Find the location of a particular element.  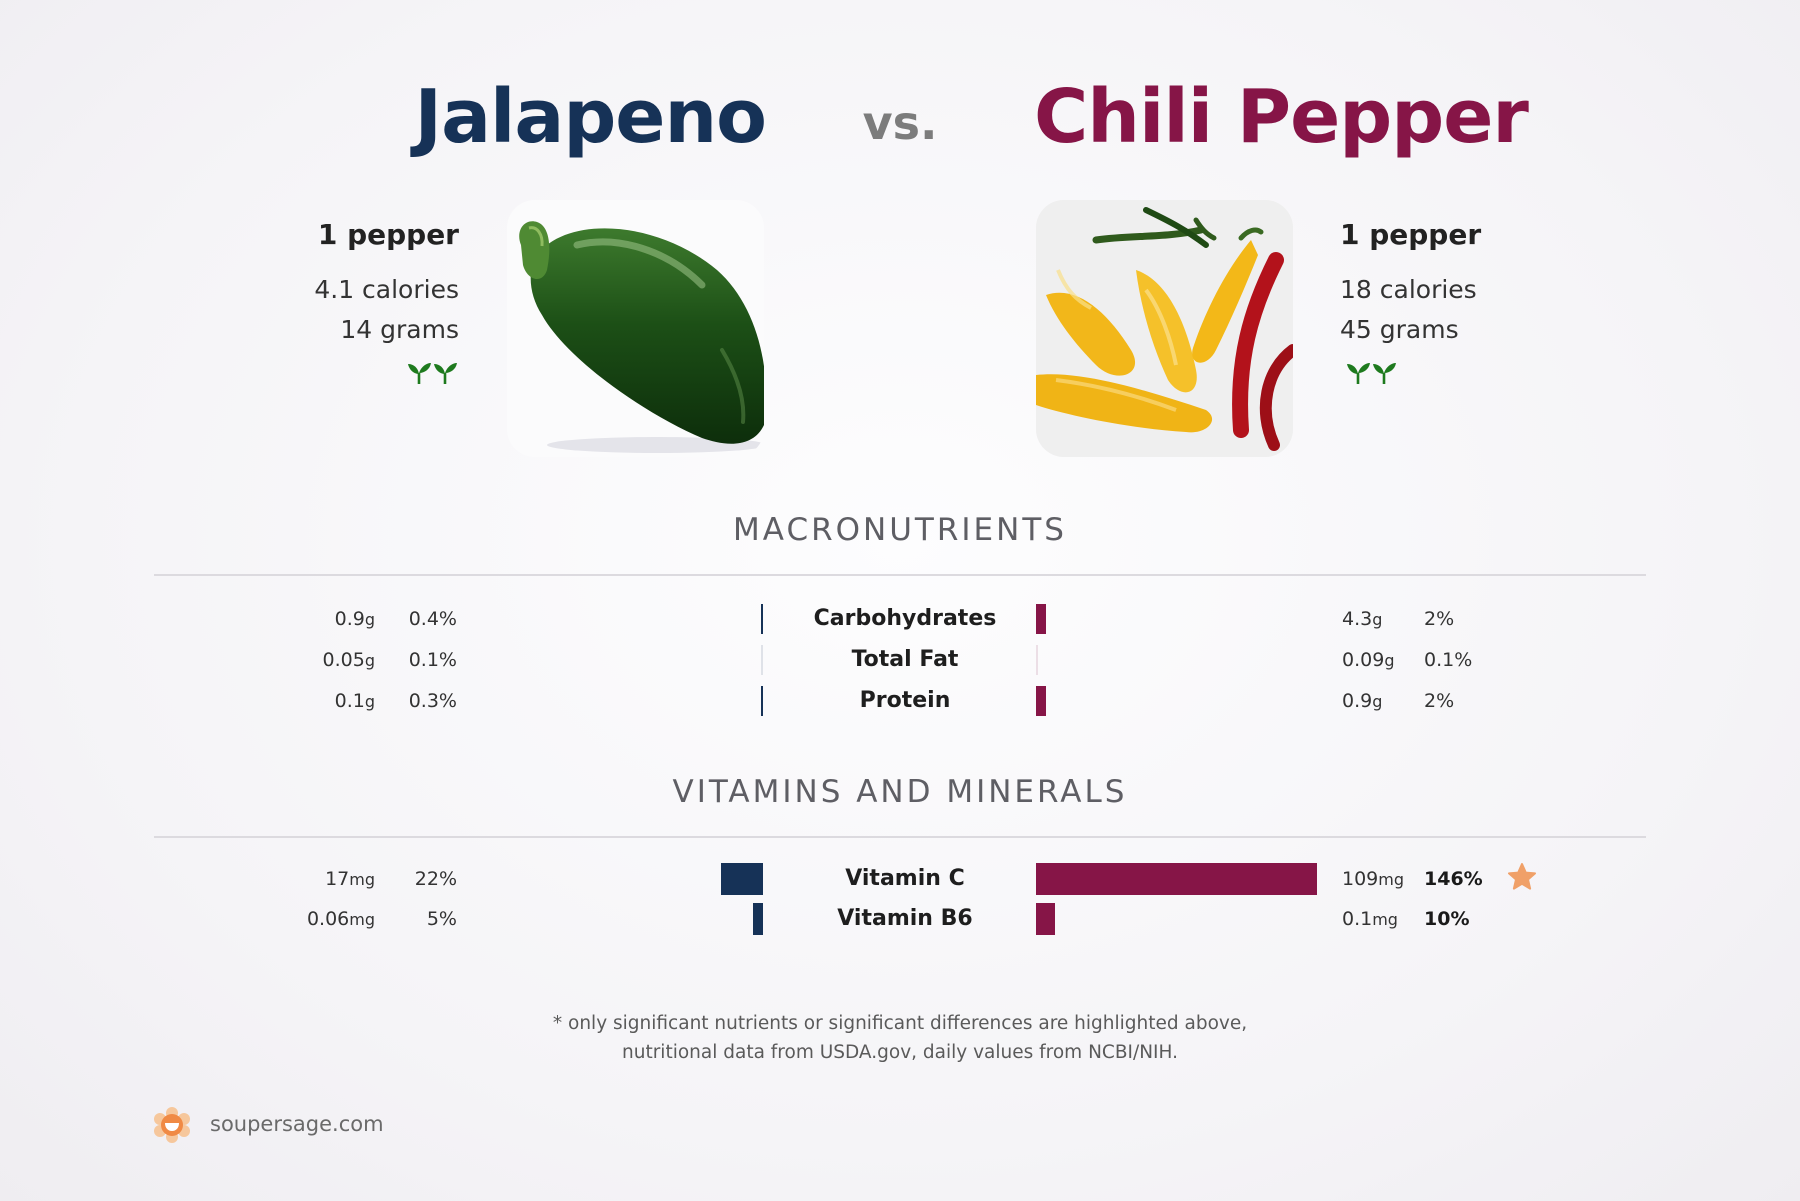

right-percent: 0.1% is located at coordinates (1448, 660).